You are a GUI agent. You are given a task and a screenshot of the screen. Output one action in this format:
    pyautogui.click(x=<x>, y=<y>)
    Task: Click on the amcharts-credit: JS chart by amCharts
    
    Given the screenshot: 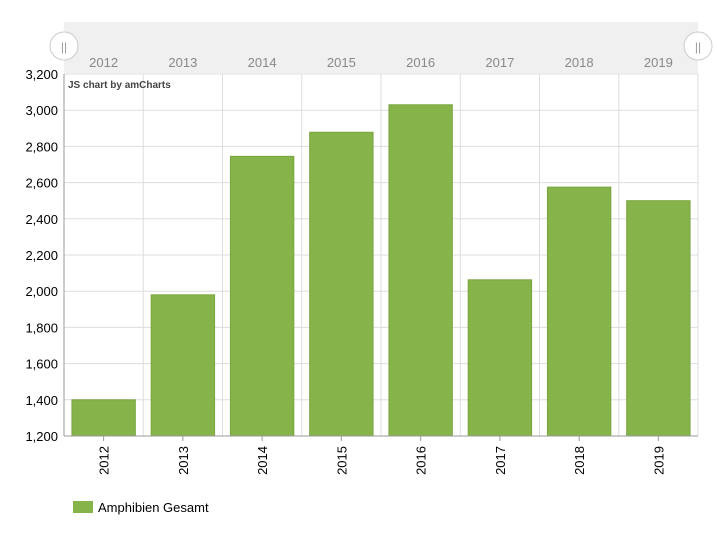 What is the action you would take?
    pyautogui.click(x=119, y=85)
    